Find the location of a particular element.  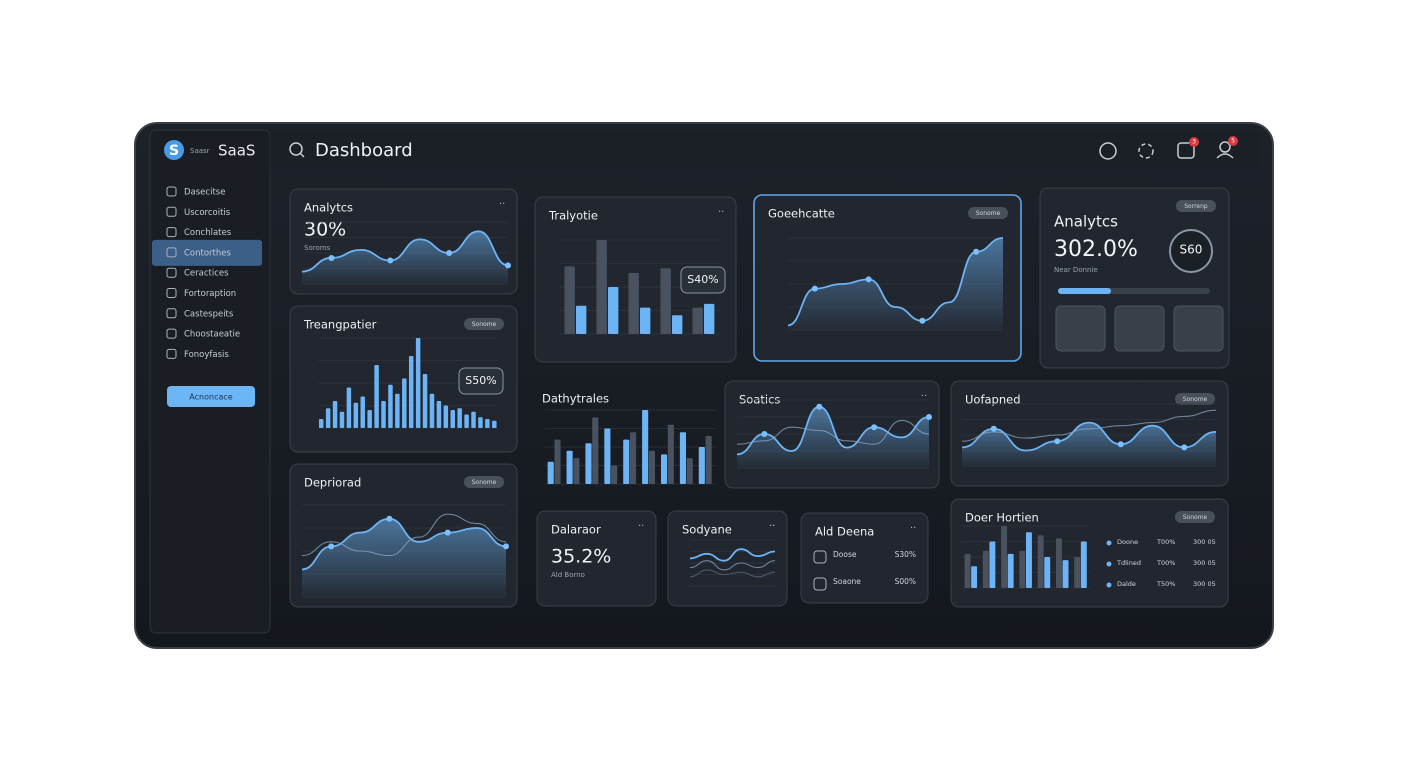

search-icon is located at coordinates (296, 149).